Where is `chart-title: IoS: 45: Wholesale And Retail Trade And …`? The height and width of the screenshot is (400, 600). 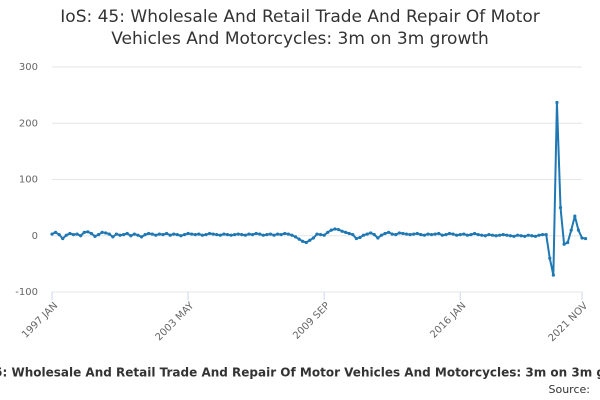
chart-title: IoS: 45: Wholesale And Retail Trade And … is located at coordinates (300, 28).